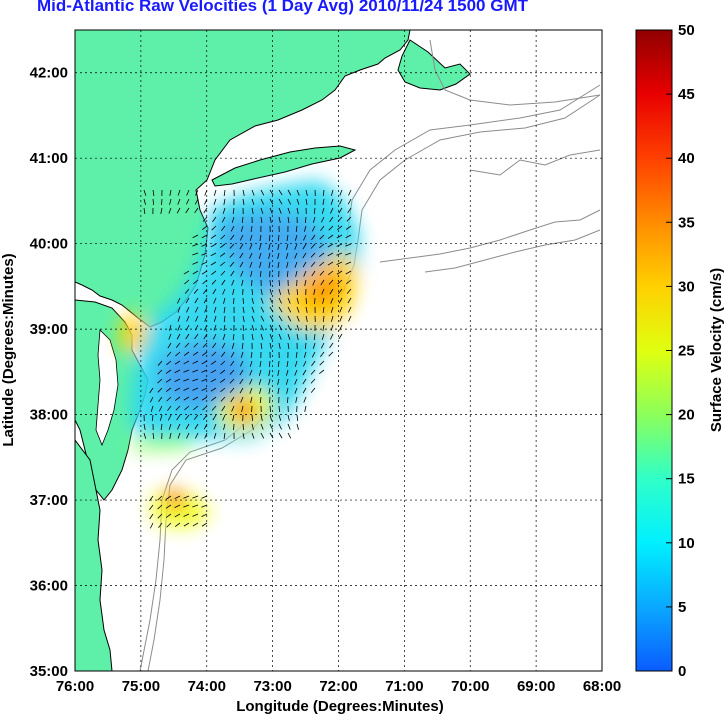 This screenshot has width=724, height=714. What do you see at coordinates (247, 359) in the screenshot?
I see `velocity-arrows` at bounding box center [247, 359].